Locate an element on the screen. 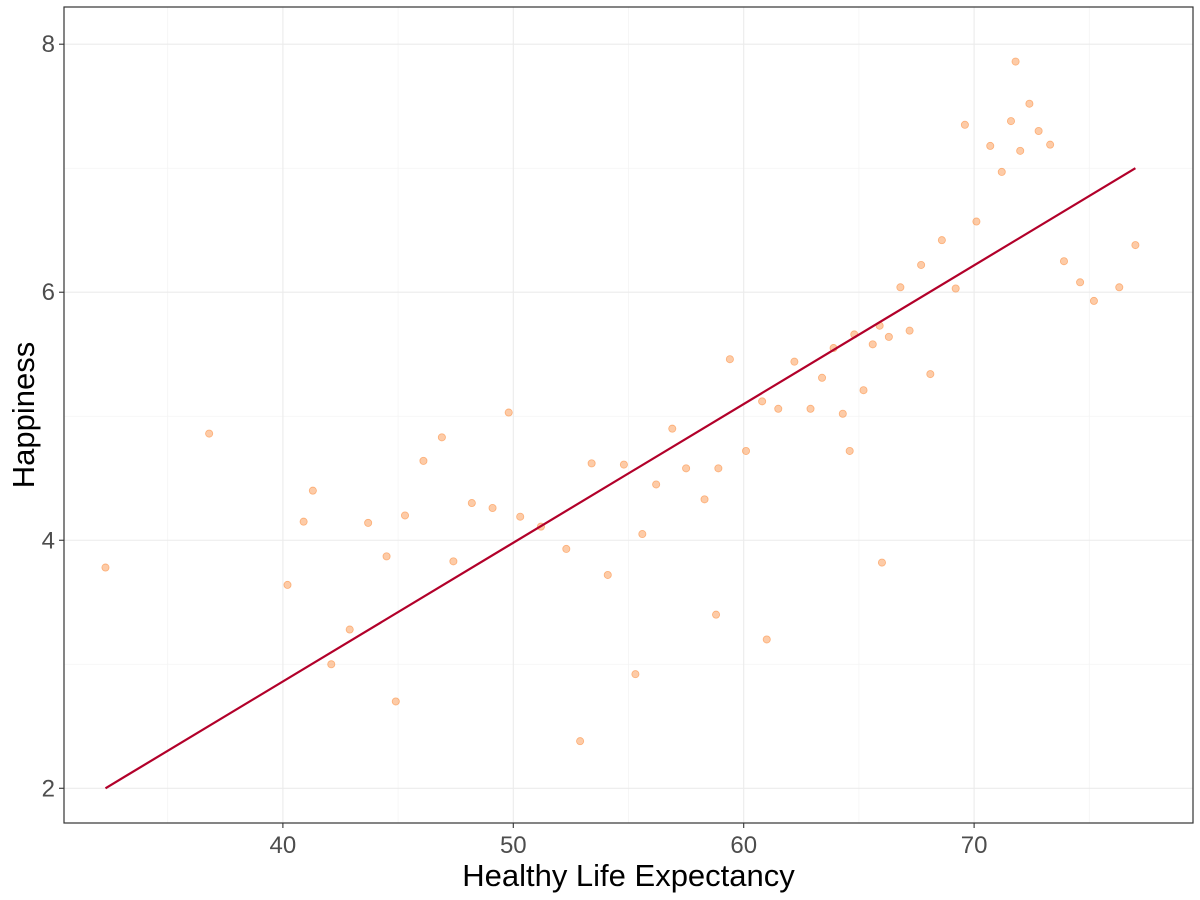 This screenshot has width=1200, height=900. y-tick-label: 6 is located at coordinates (48, 292).